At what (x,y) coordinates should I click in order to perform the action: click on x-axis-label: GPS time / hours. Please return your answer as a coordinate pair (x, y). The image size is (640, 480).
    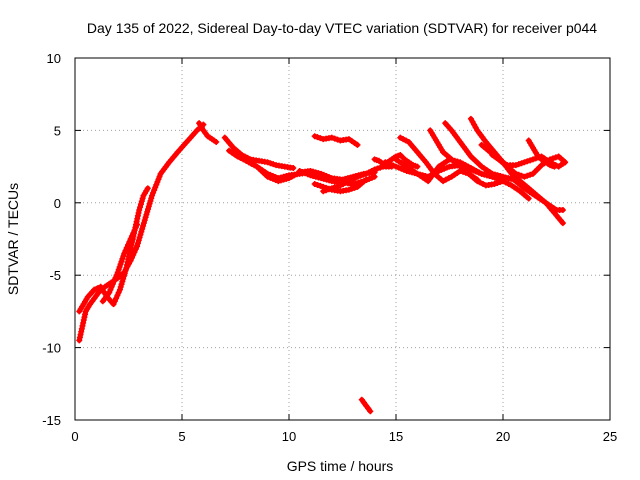
    Looking at the image, I should click on (340, 466).